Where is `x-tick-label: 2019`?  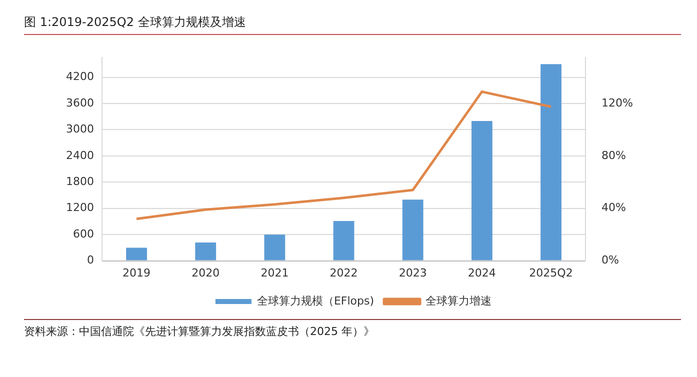
x-tick-label: 2019 is located at coordinates (136, 273).